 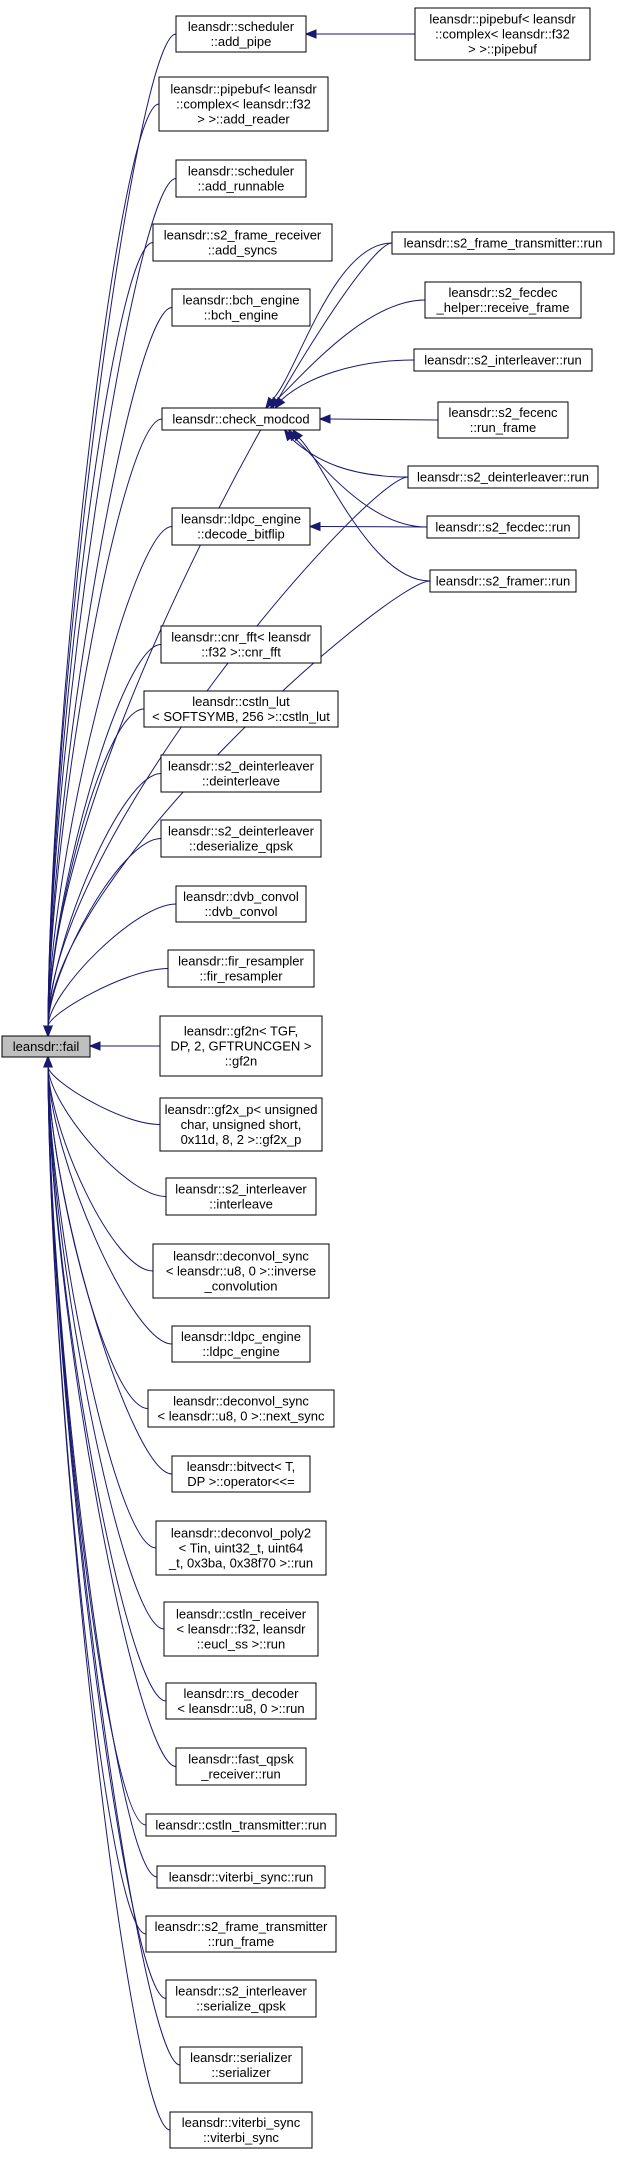 I want to click on node-bch-engine: leansdr::bch_engine::bch_engine, so click(x=241, y=307).